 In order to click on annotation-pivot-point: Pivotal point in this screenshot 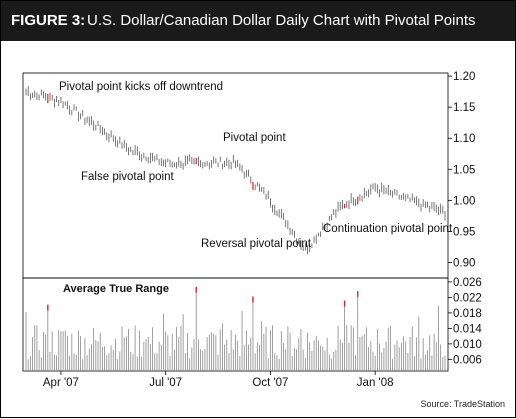, I will do `click(254, 138)`.